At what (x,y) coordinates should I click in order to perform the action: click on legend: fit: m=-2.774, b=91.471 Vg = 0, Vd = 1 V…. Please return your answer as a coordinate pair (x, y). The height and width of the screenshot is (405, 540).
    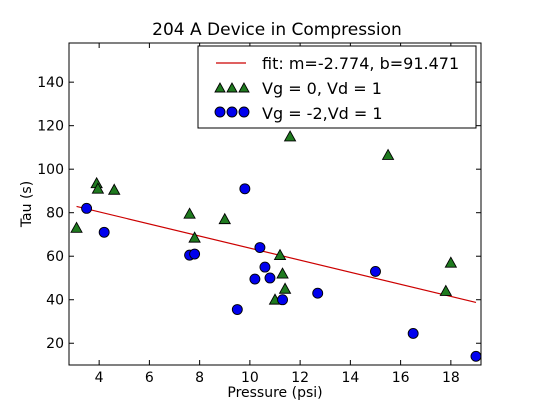
    Looking at the image, I should click on (337, 87).